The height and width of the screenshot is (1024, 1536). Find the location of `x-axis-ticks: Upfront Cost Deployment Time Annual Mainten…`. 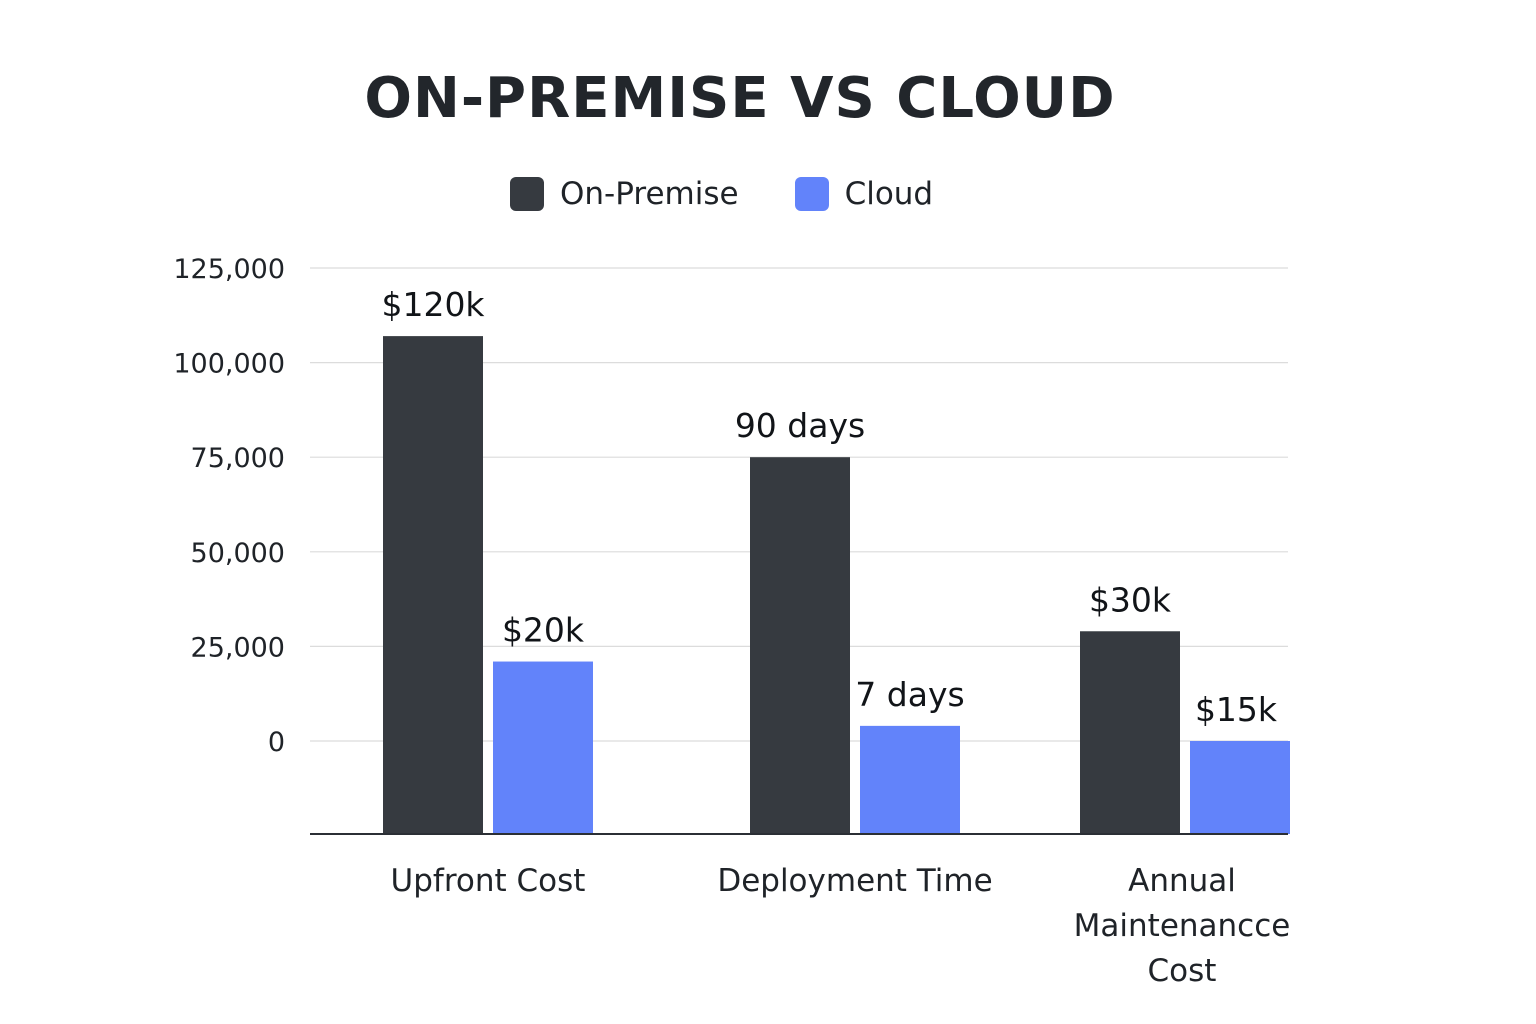

x-axis-ticks: Upfront Cost Deployment Time Annual Mainten… is located at coordinates (841, 926).